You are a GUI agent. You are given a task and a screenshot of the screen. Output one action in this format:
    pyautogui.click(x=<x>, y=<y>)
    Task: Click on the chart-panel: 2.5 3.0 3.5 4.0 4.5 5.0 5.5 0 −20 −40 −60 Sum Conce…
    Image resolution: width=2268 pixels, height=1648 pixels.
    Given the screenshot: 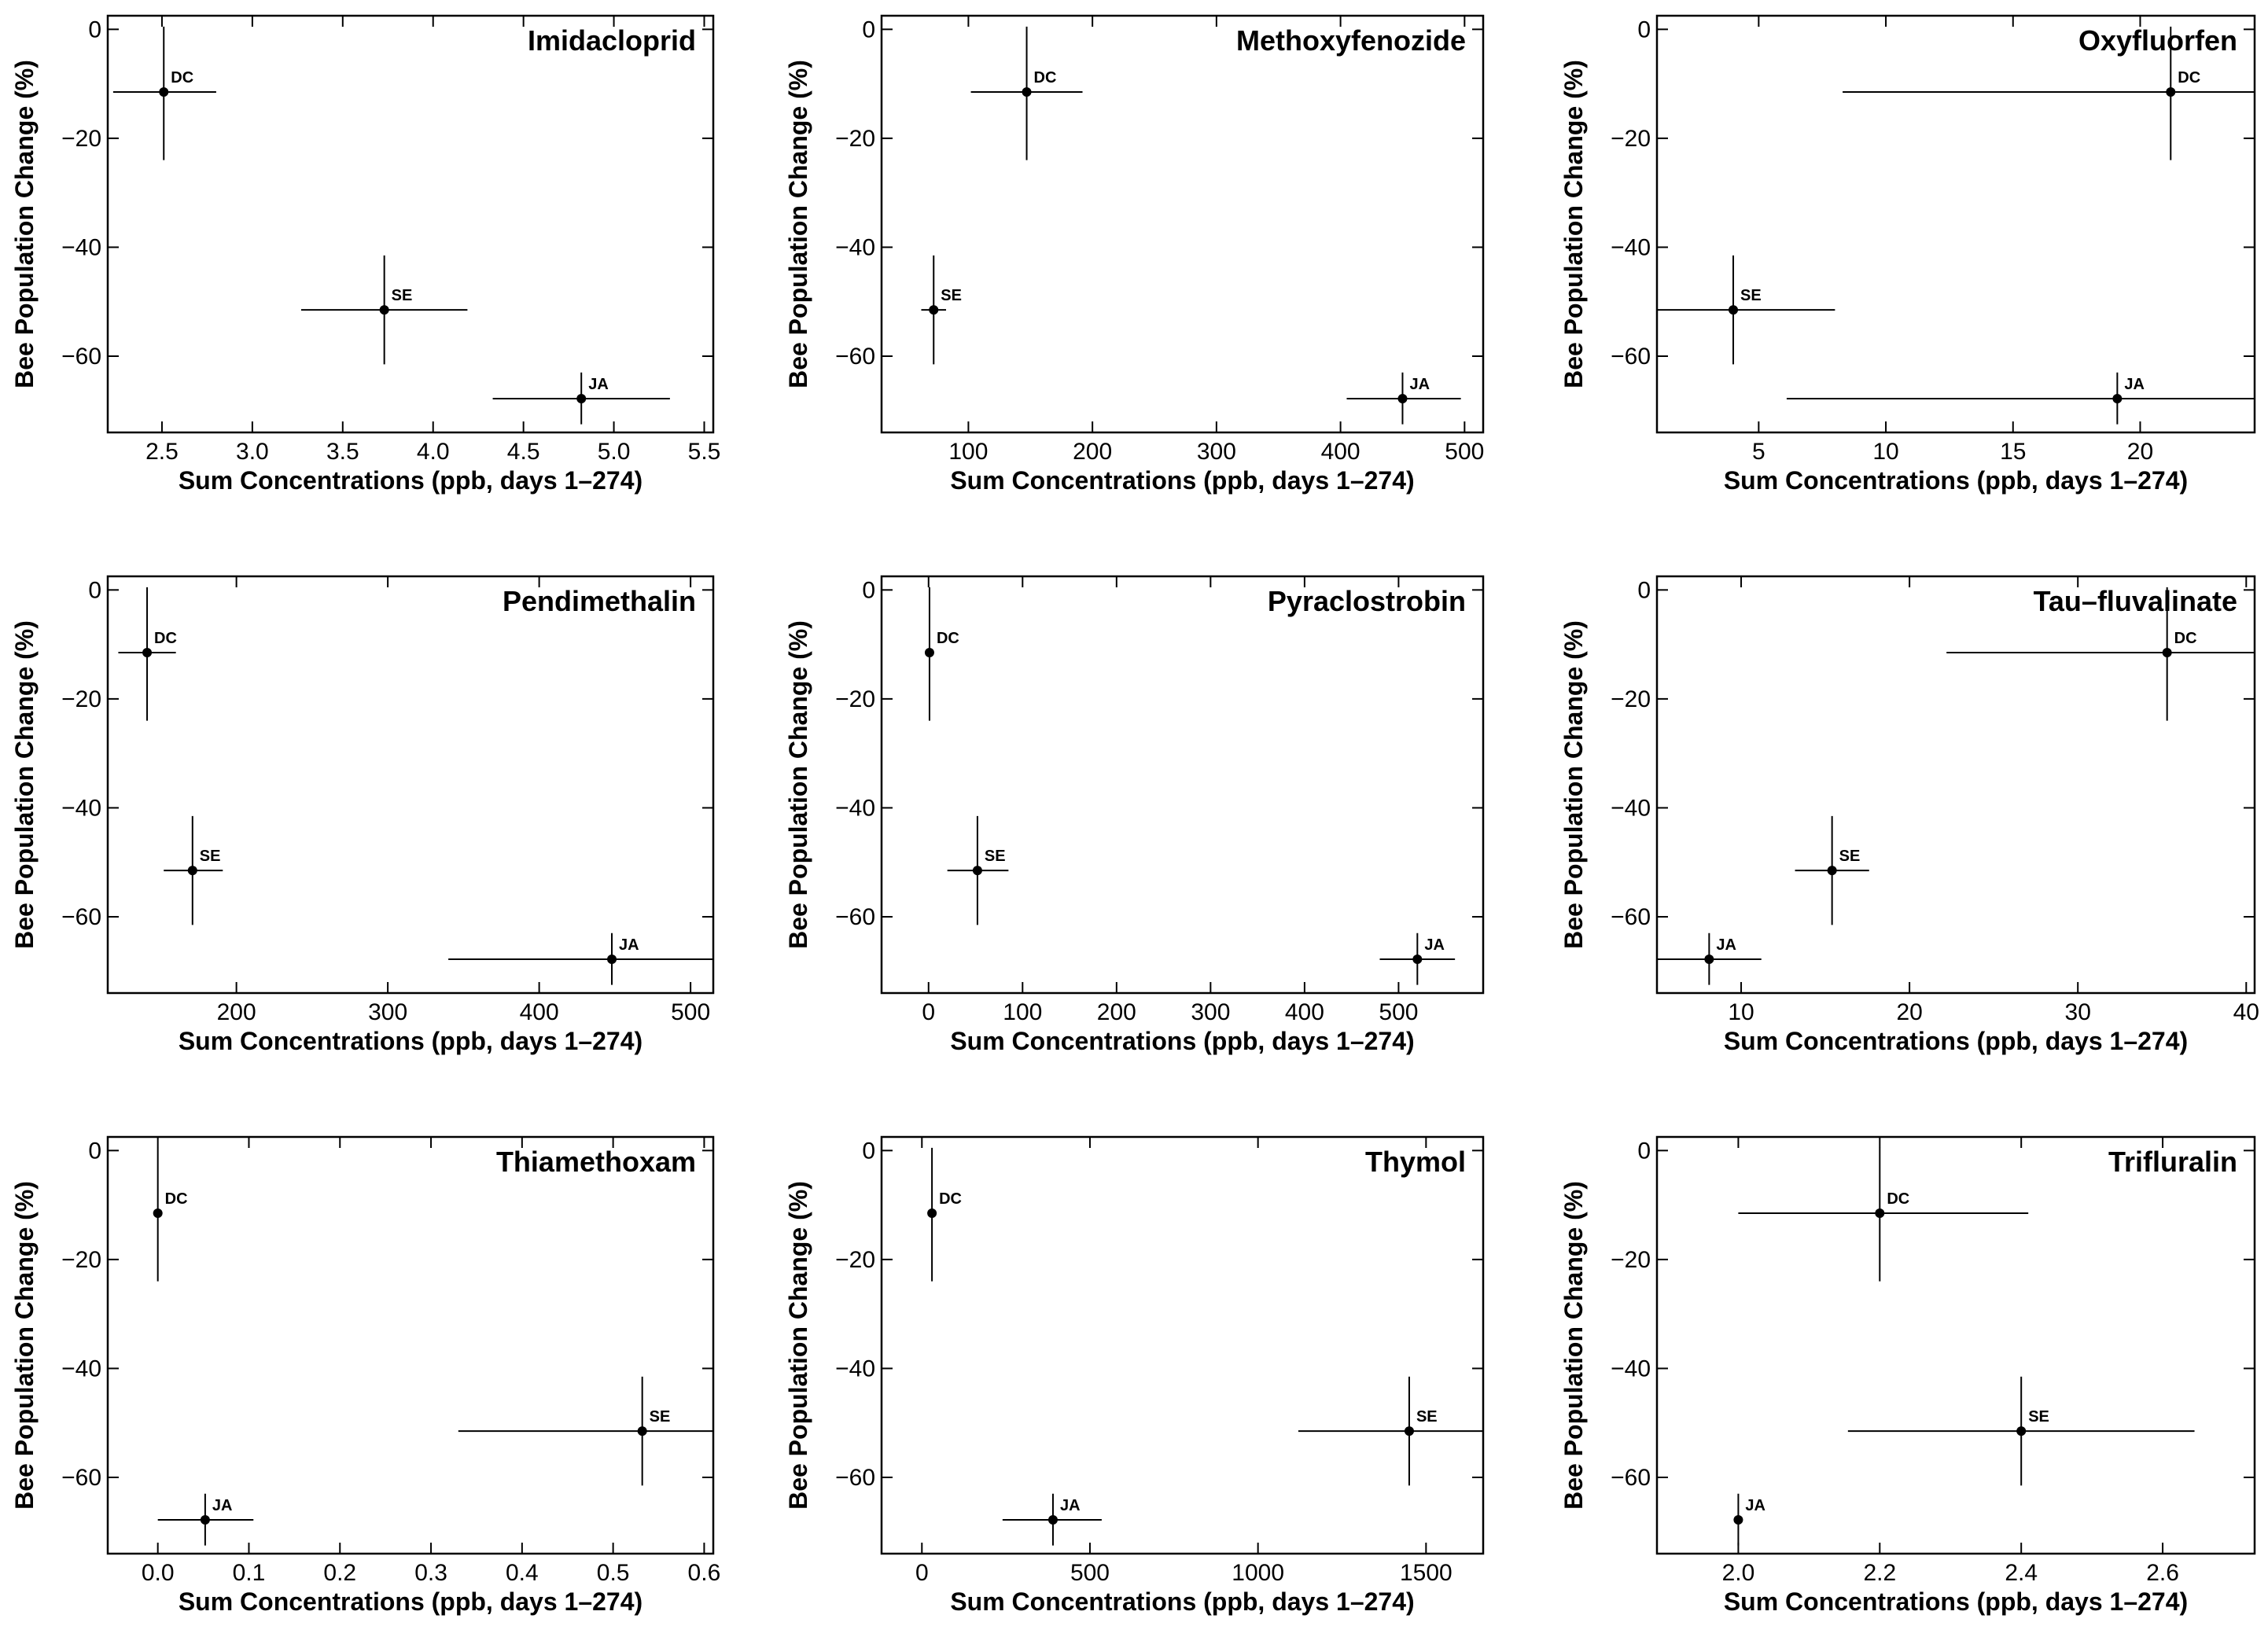 What is the action you would take?
    pyautogui.click(x=365, y=255)
    